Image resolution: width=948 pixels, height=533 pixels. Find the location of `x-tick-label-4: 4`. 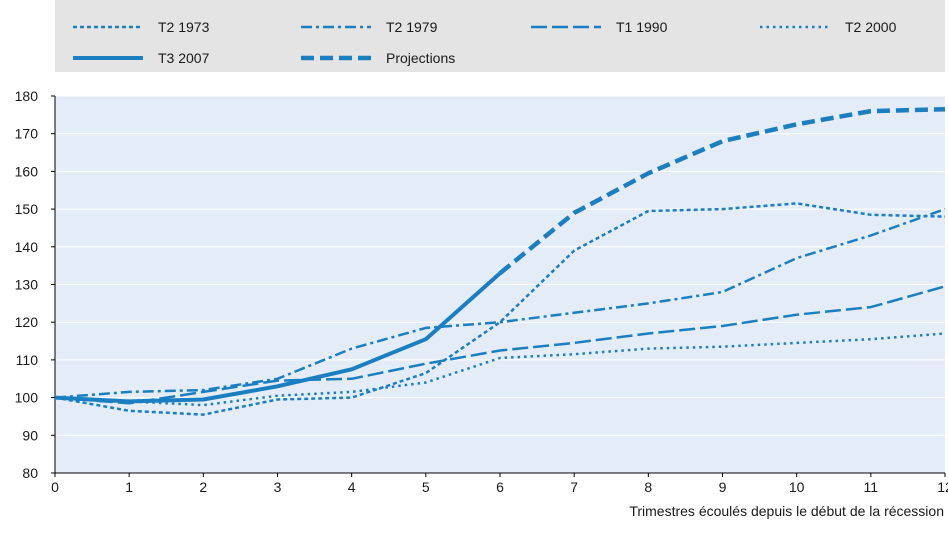

x-tick-label-4: 4 is located at coordinates (352, 487).